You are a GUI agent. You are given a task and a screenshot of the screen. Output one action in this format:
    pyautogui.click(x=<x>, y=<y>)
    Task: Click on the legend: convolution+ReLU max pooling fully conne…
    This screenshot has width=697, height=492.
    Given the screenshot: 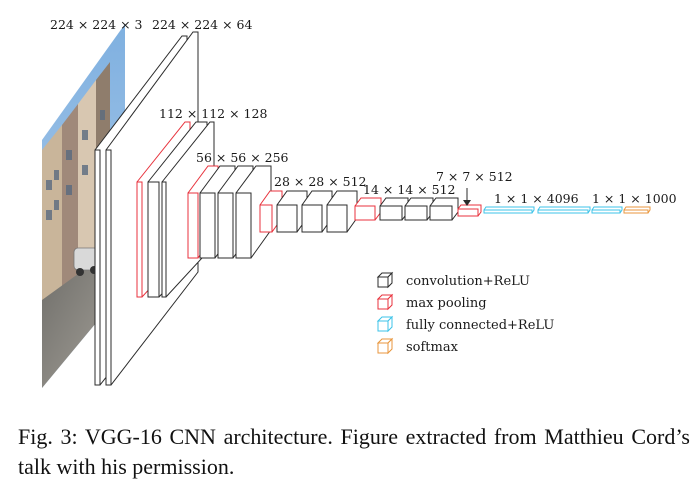 What is the action you would take?
    pyautogui.click(x=465, y=313)
    